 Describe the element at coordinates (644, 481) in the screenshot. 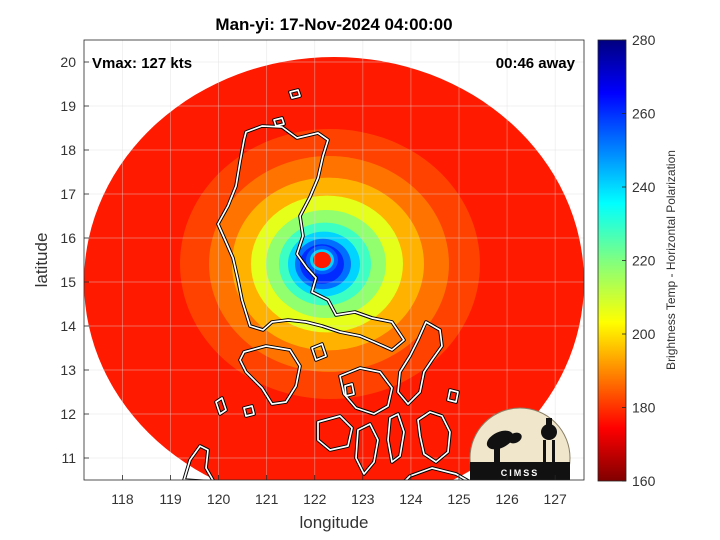

I see `colorbar-tick-label: 160` at that location.